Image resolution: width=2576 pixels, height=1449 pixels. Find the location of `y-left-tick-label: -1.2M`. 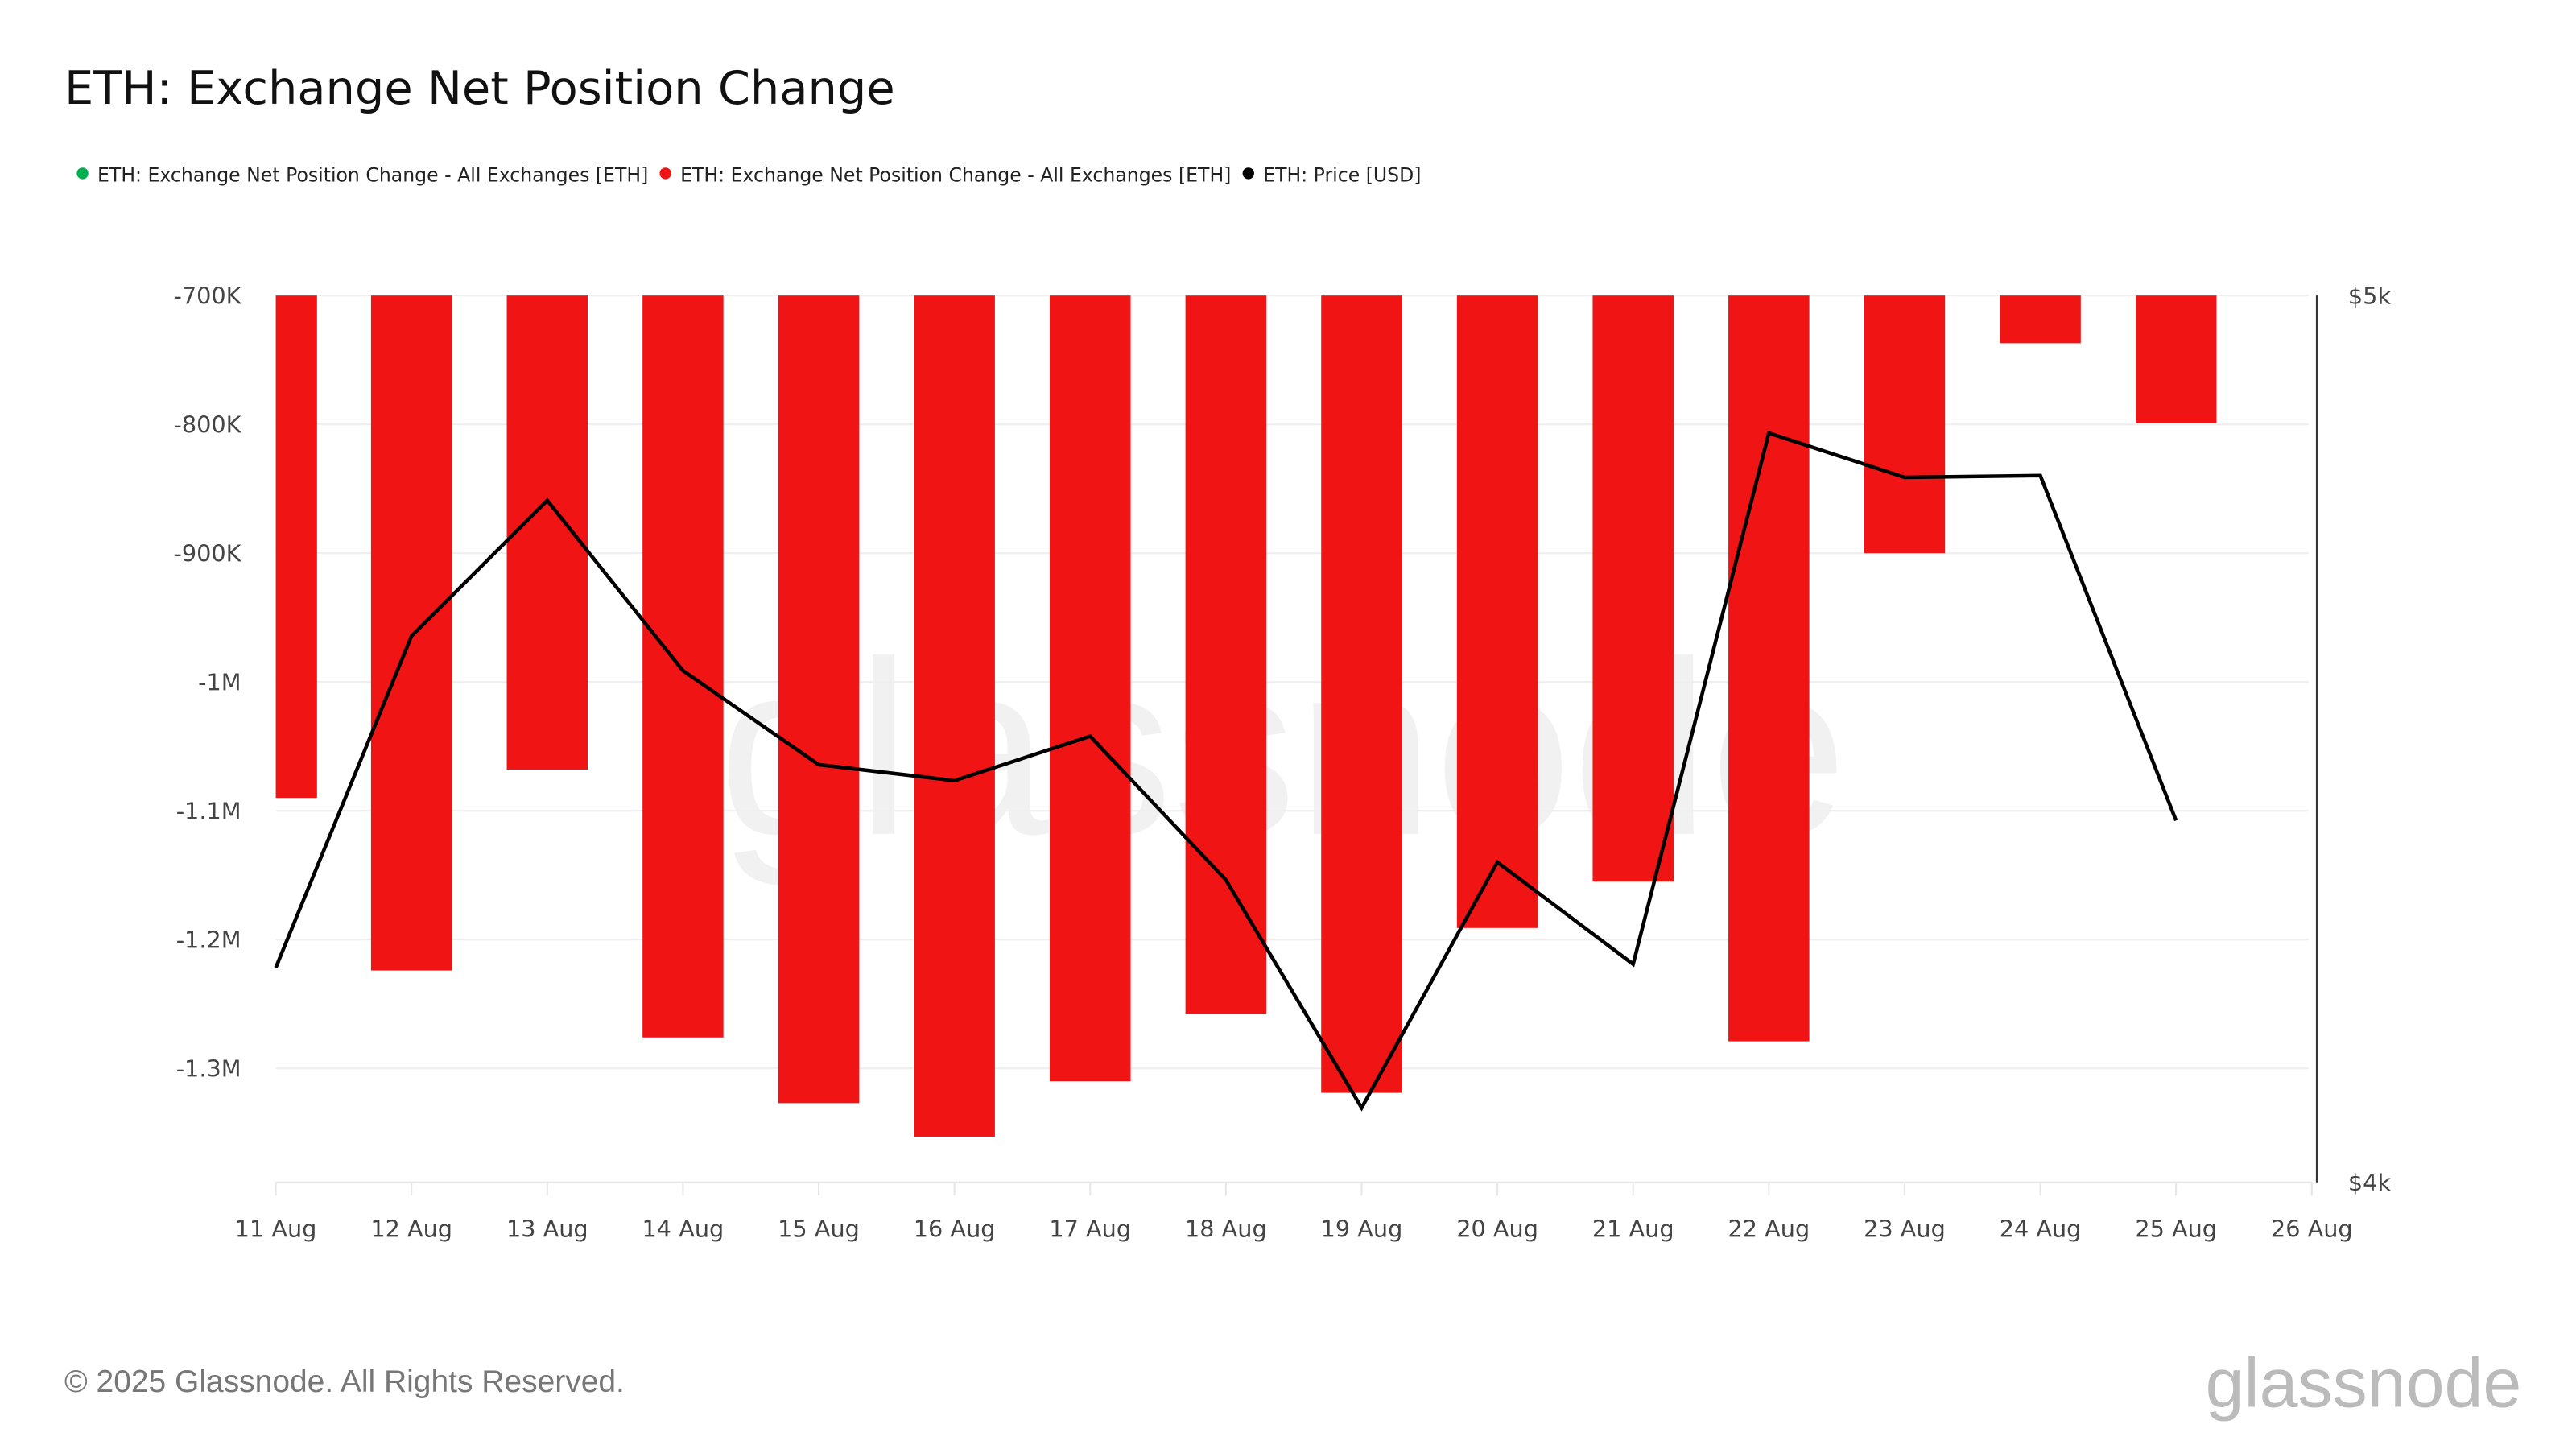

y-left-tick-label: -1.2M is located at coordinates (209, 939).